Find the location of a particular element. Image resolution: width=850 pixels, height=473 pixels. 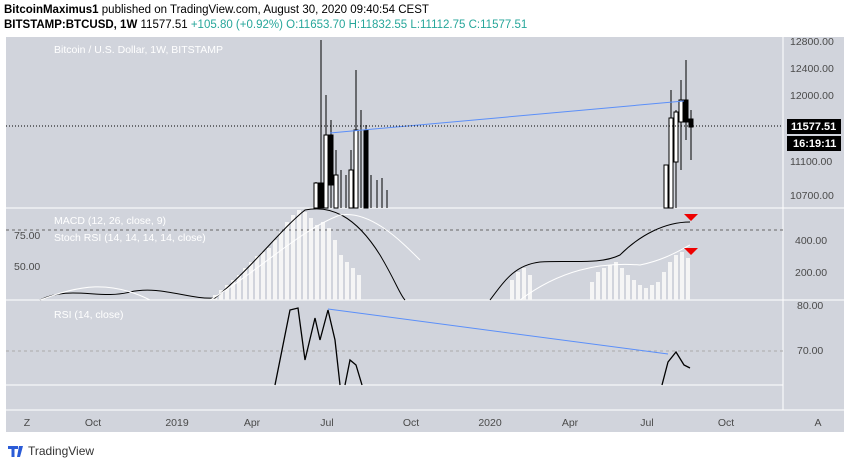

last: 11577.51 is located at coordinates (164, 25).